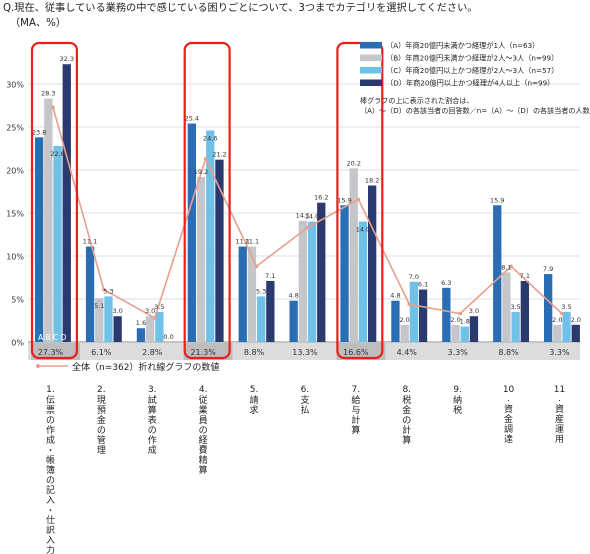  Describe the element at coordinates (50, 460) in the screenshot. I see `category-char: 帳` at that location.